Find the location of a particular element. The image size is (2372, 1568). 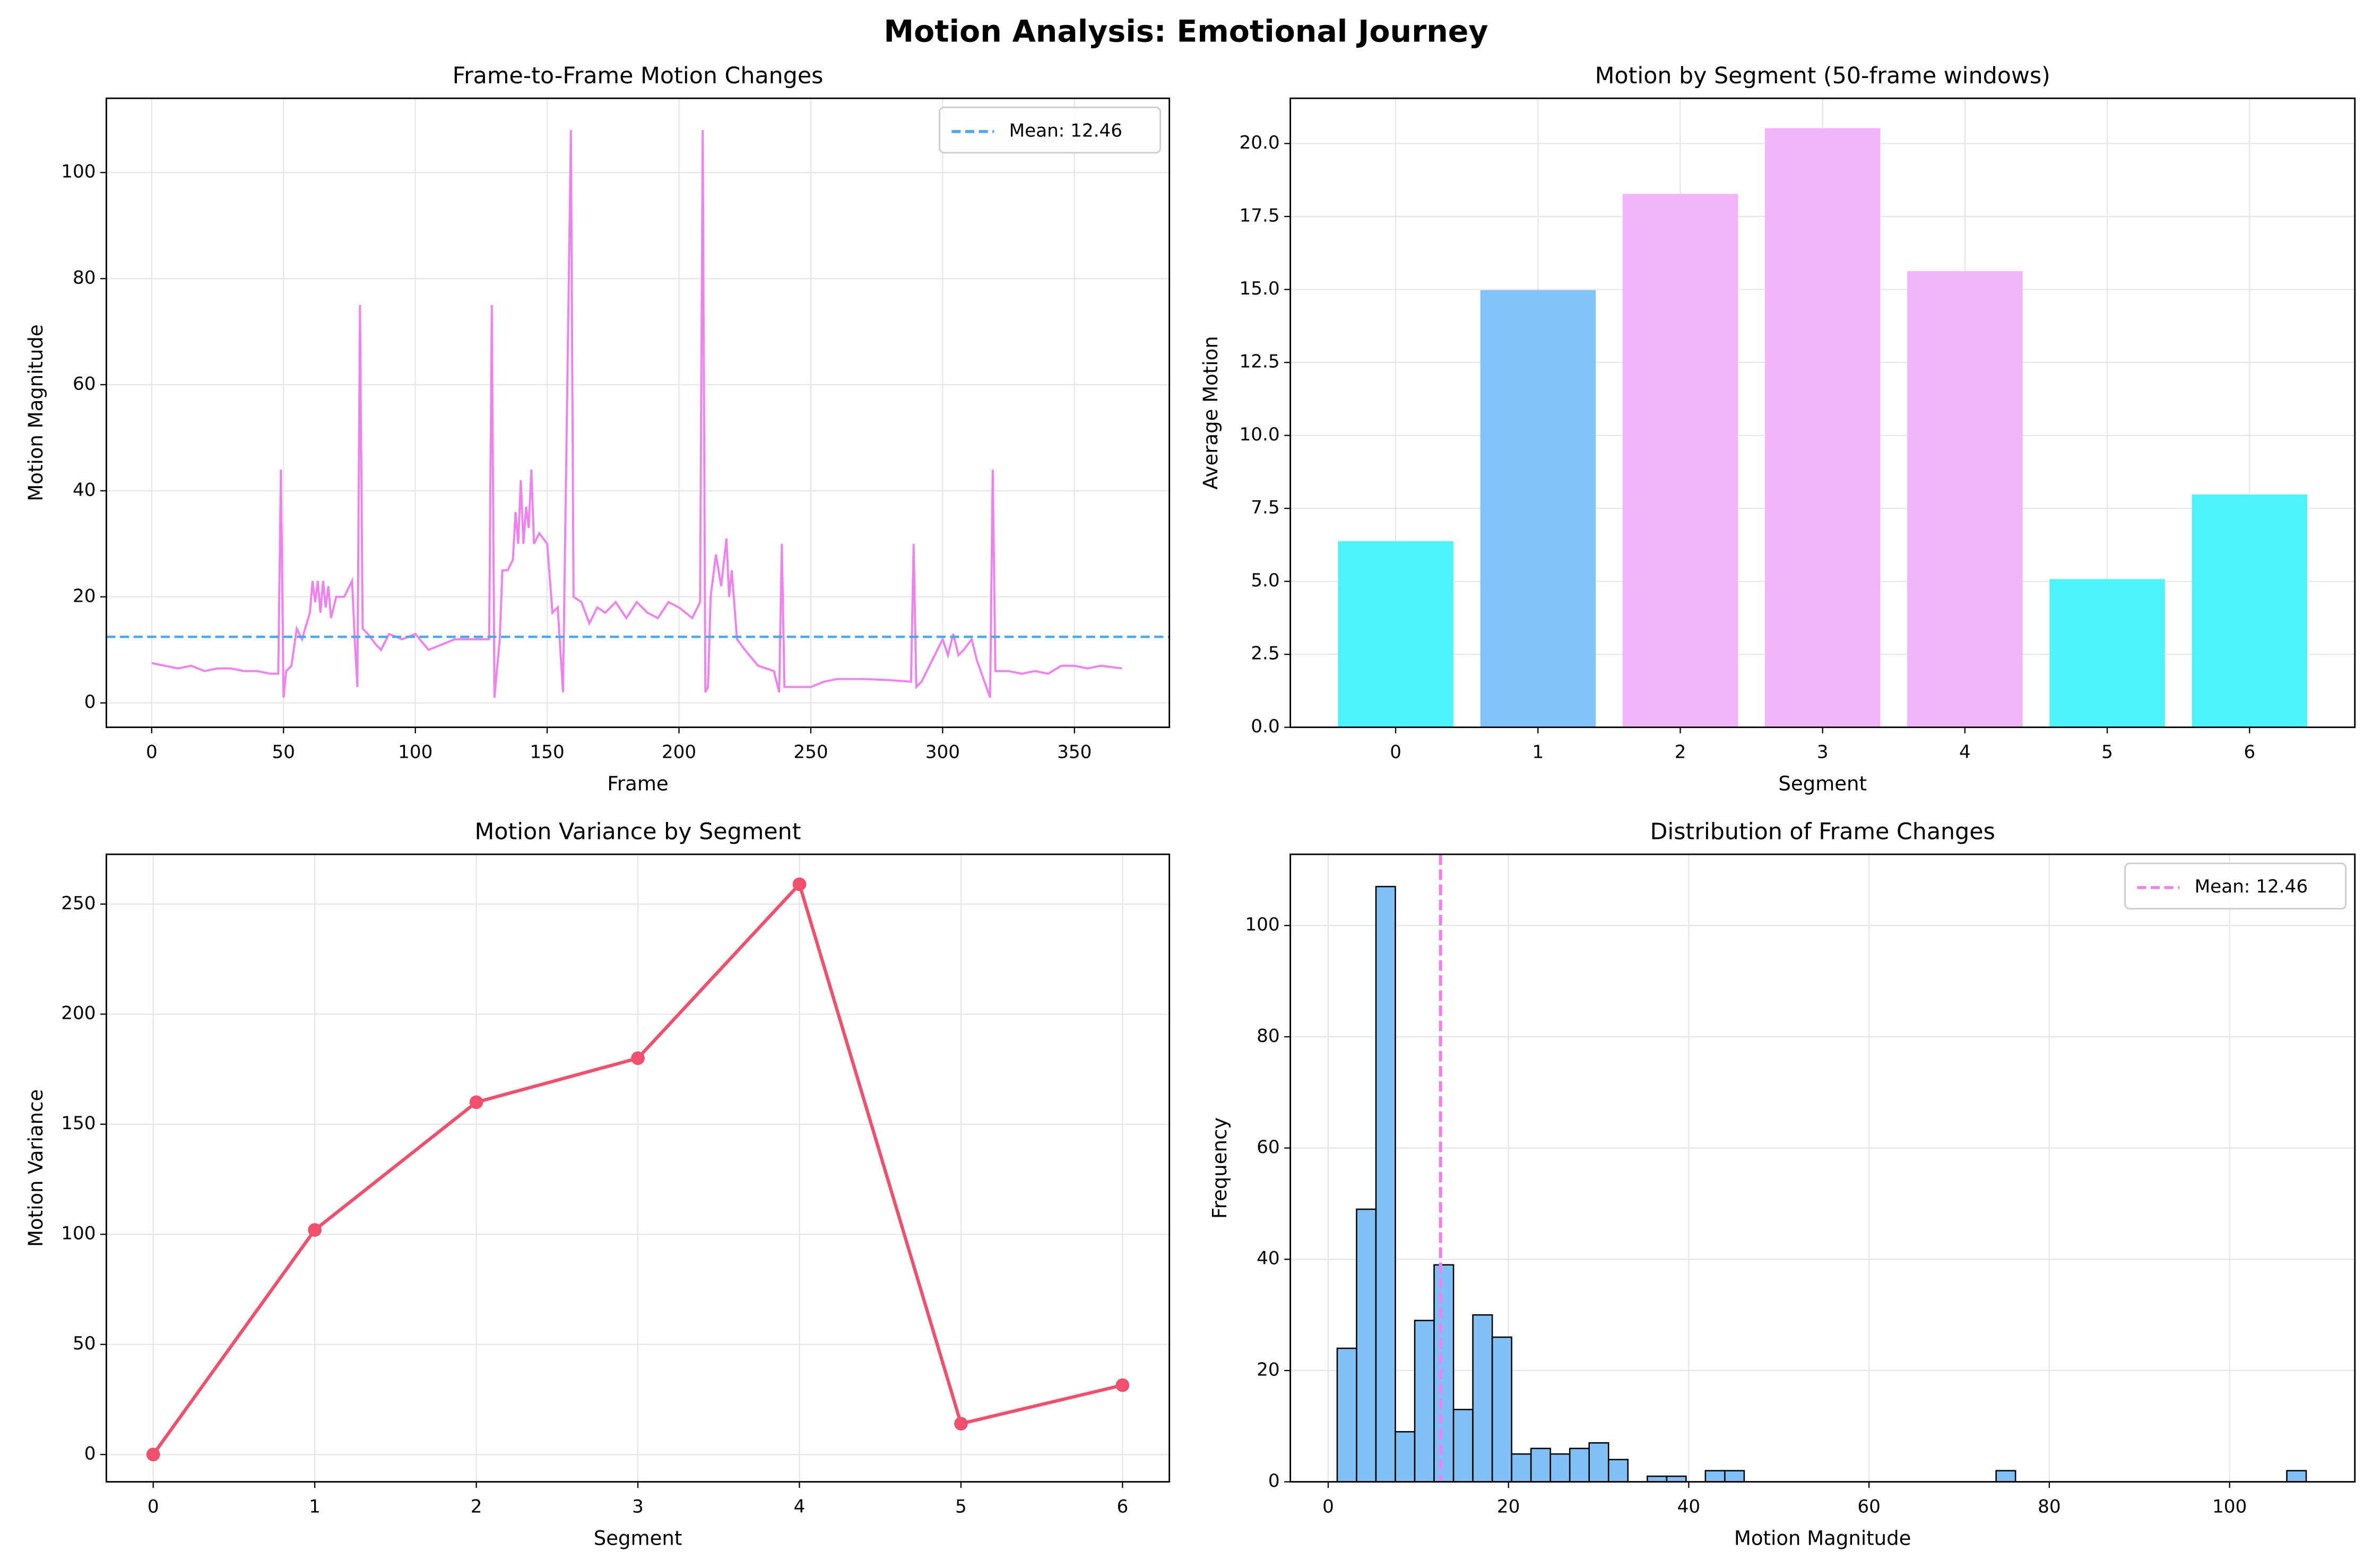

y-tick-label: 7.5 is located at coordinates (1265, 507).